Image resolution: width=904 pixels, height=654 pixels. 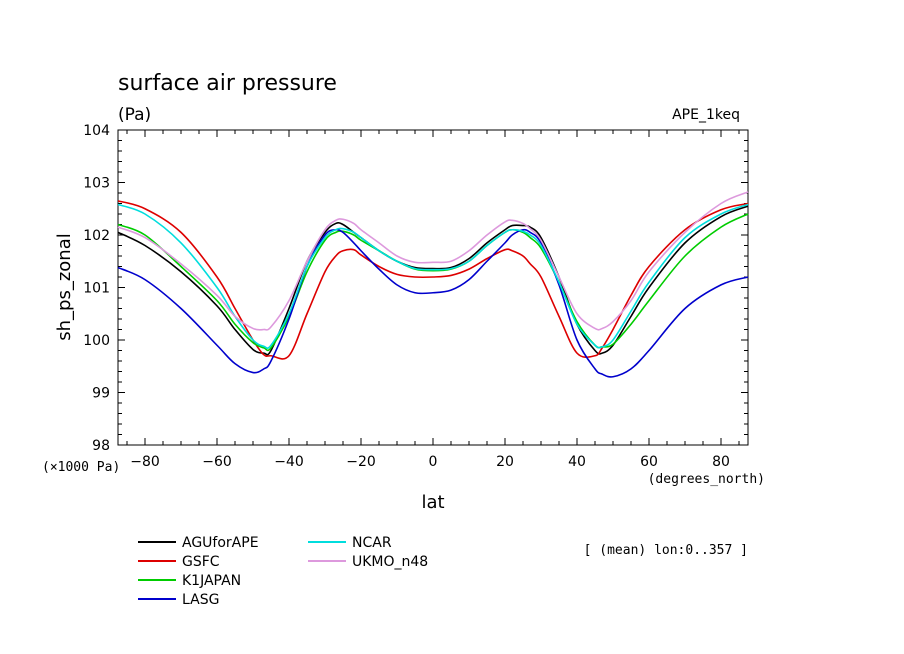 What do you see at coordinates (372, 543) in the screenshot?
I see `legend-label-ncar: NCAR` at bounding box center [372, 543].